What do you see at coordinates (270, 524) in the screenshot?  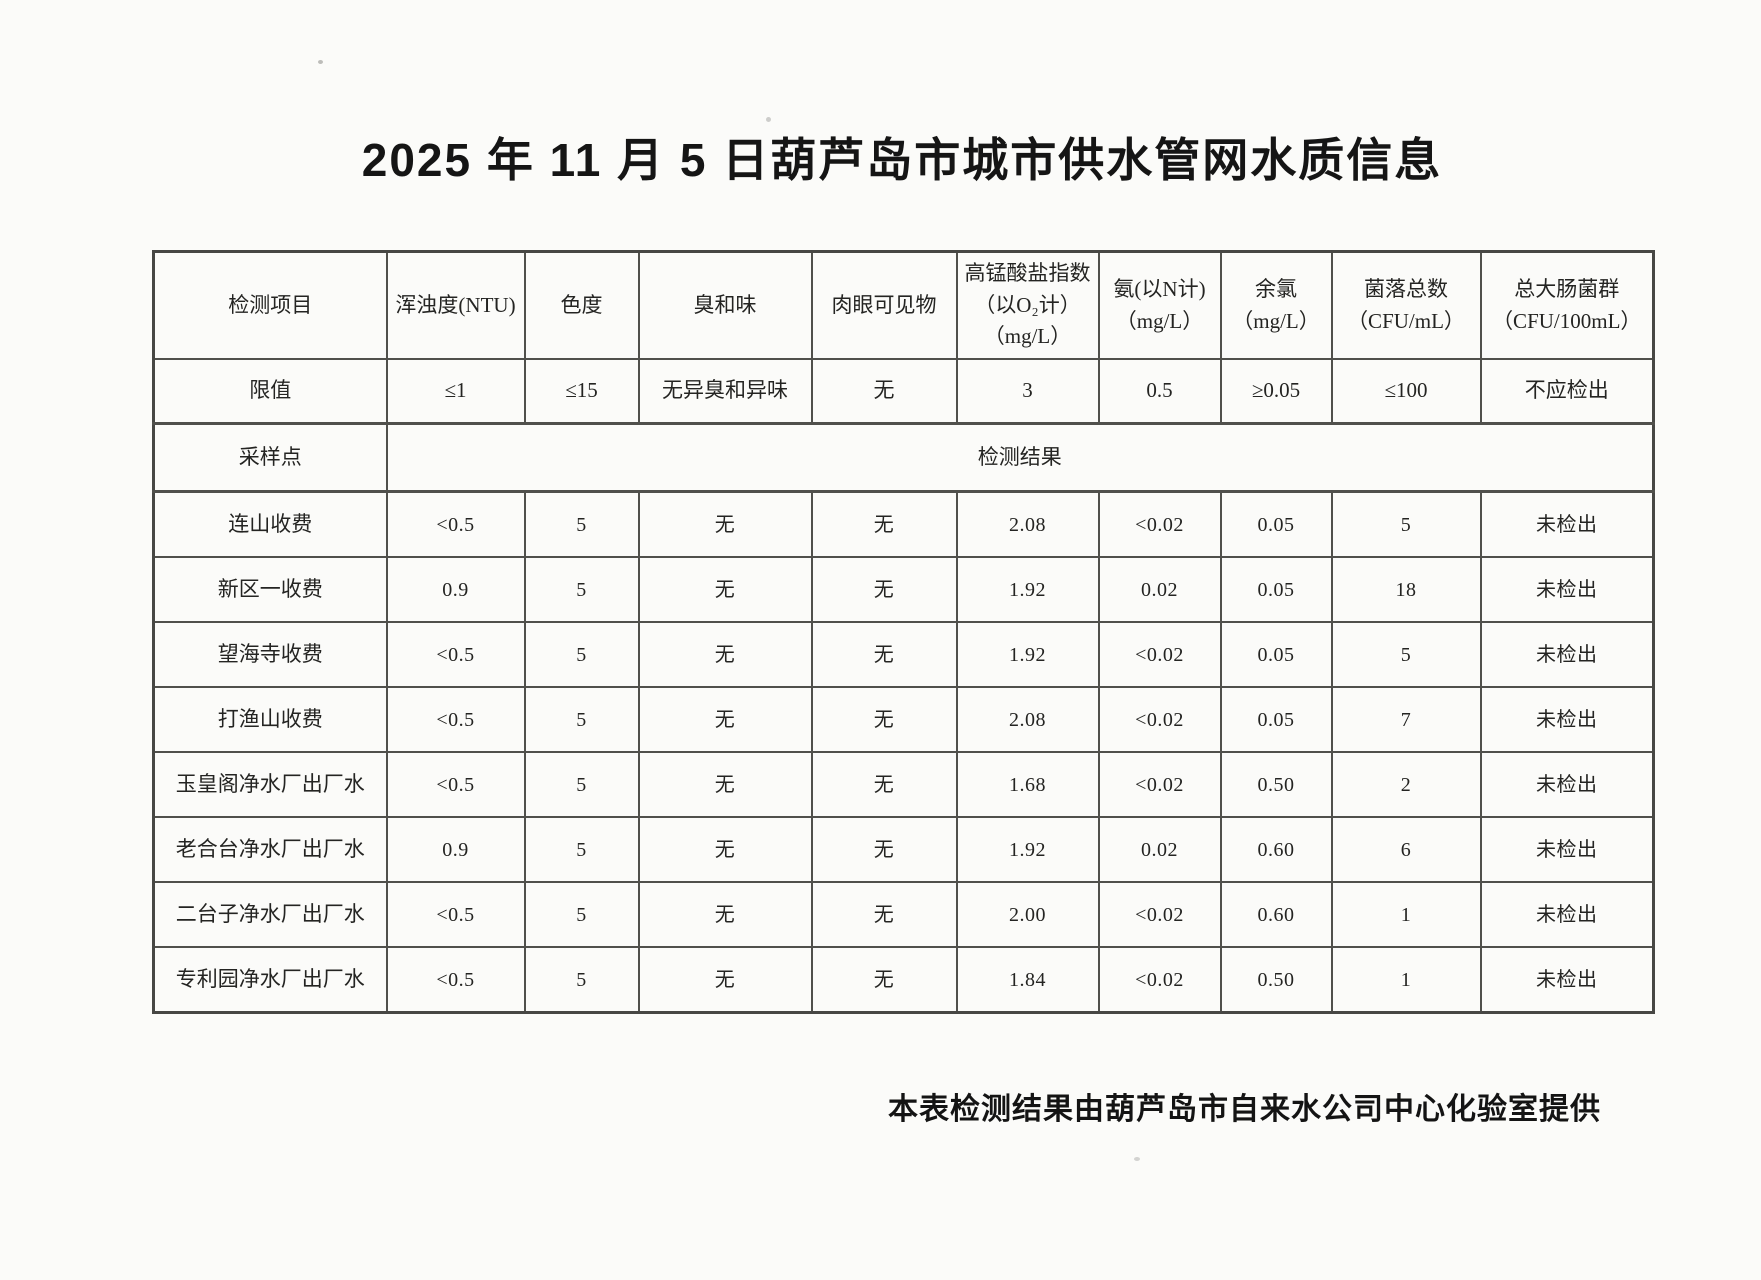 I see `site-name: 连山收费` at bounding box center [270, 524].